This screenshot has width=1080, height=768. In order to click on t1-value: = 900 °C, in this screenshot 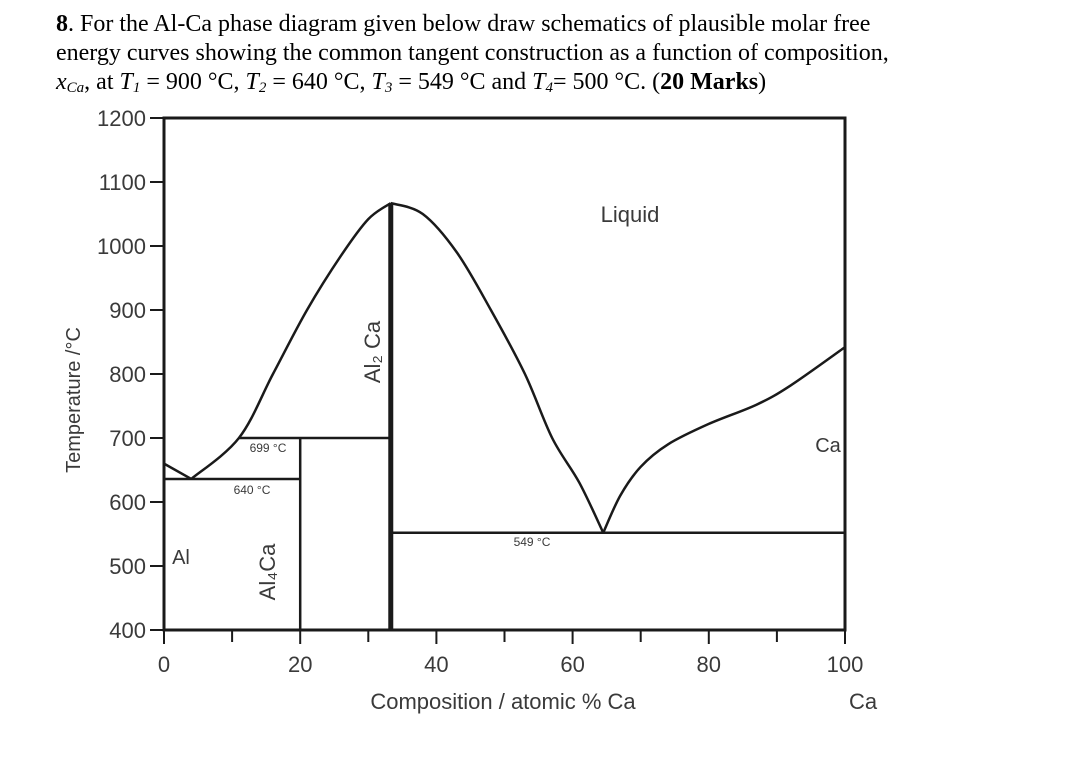, I will do `click(193, 82)`.